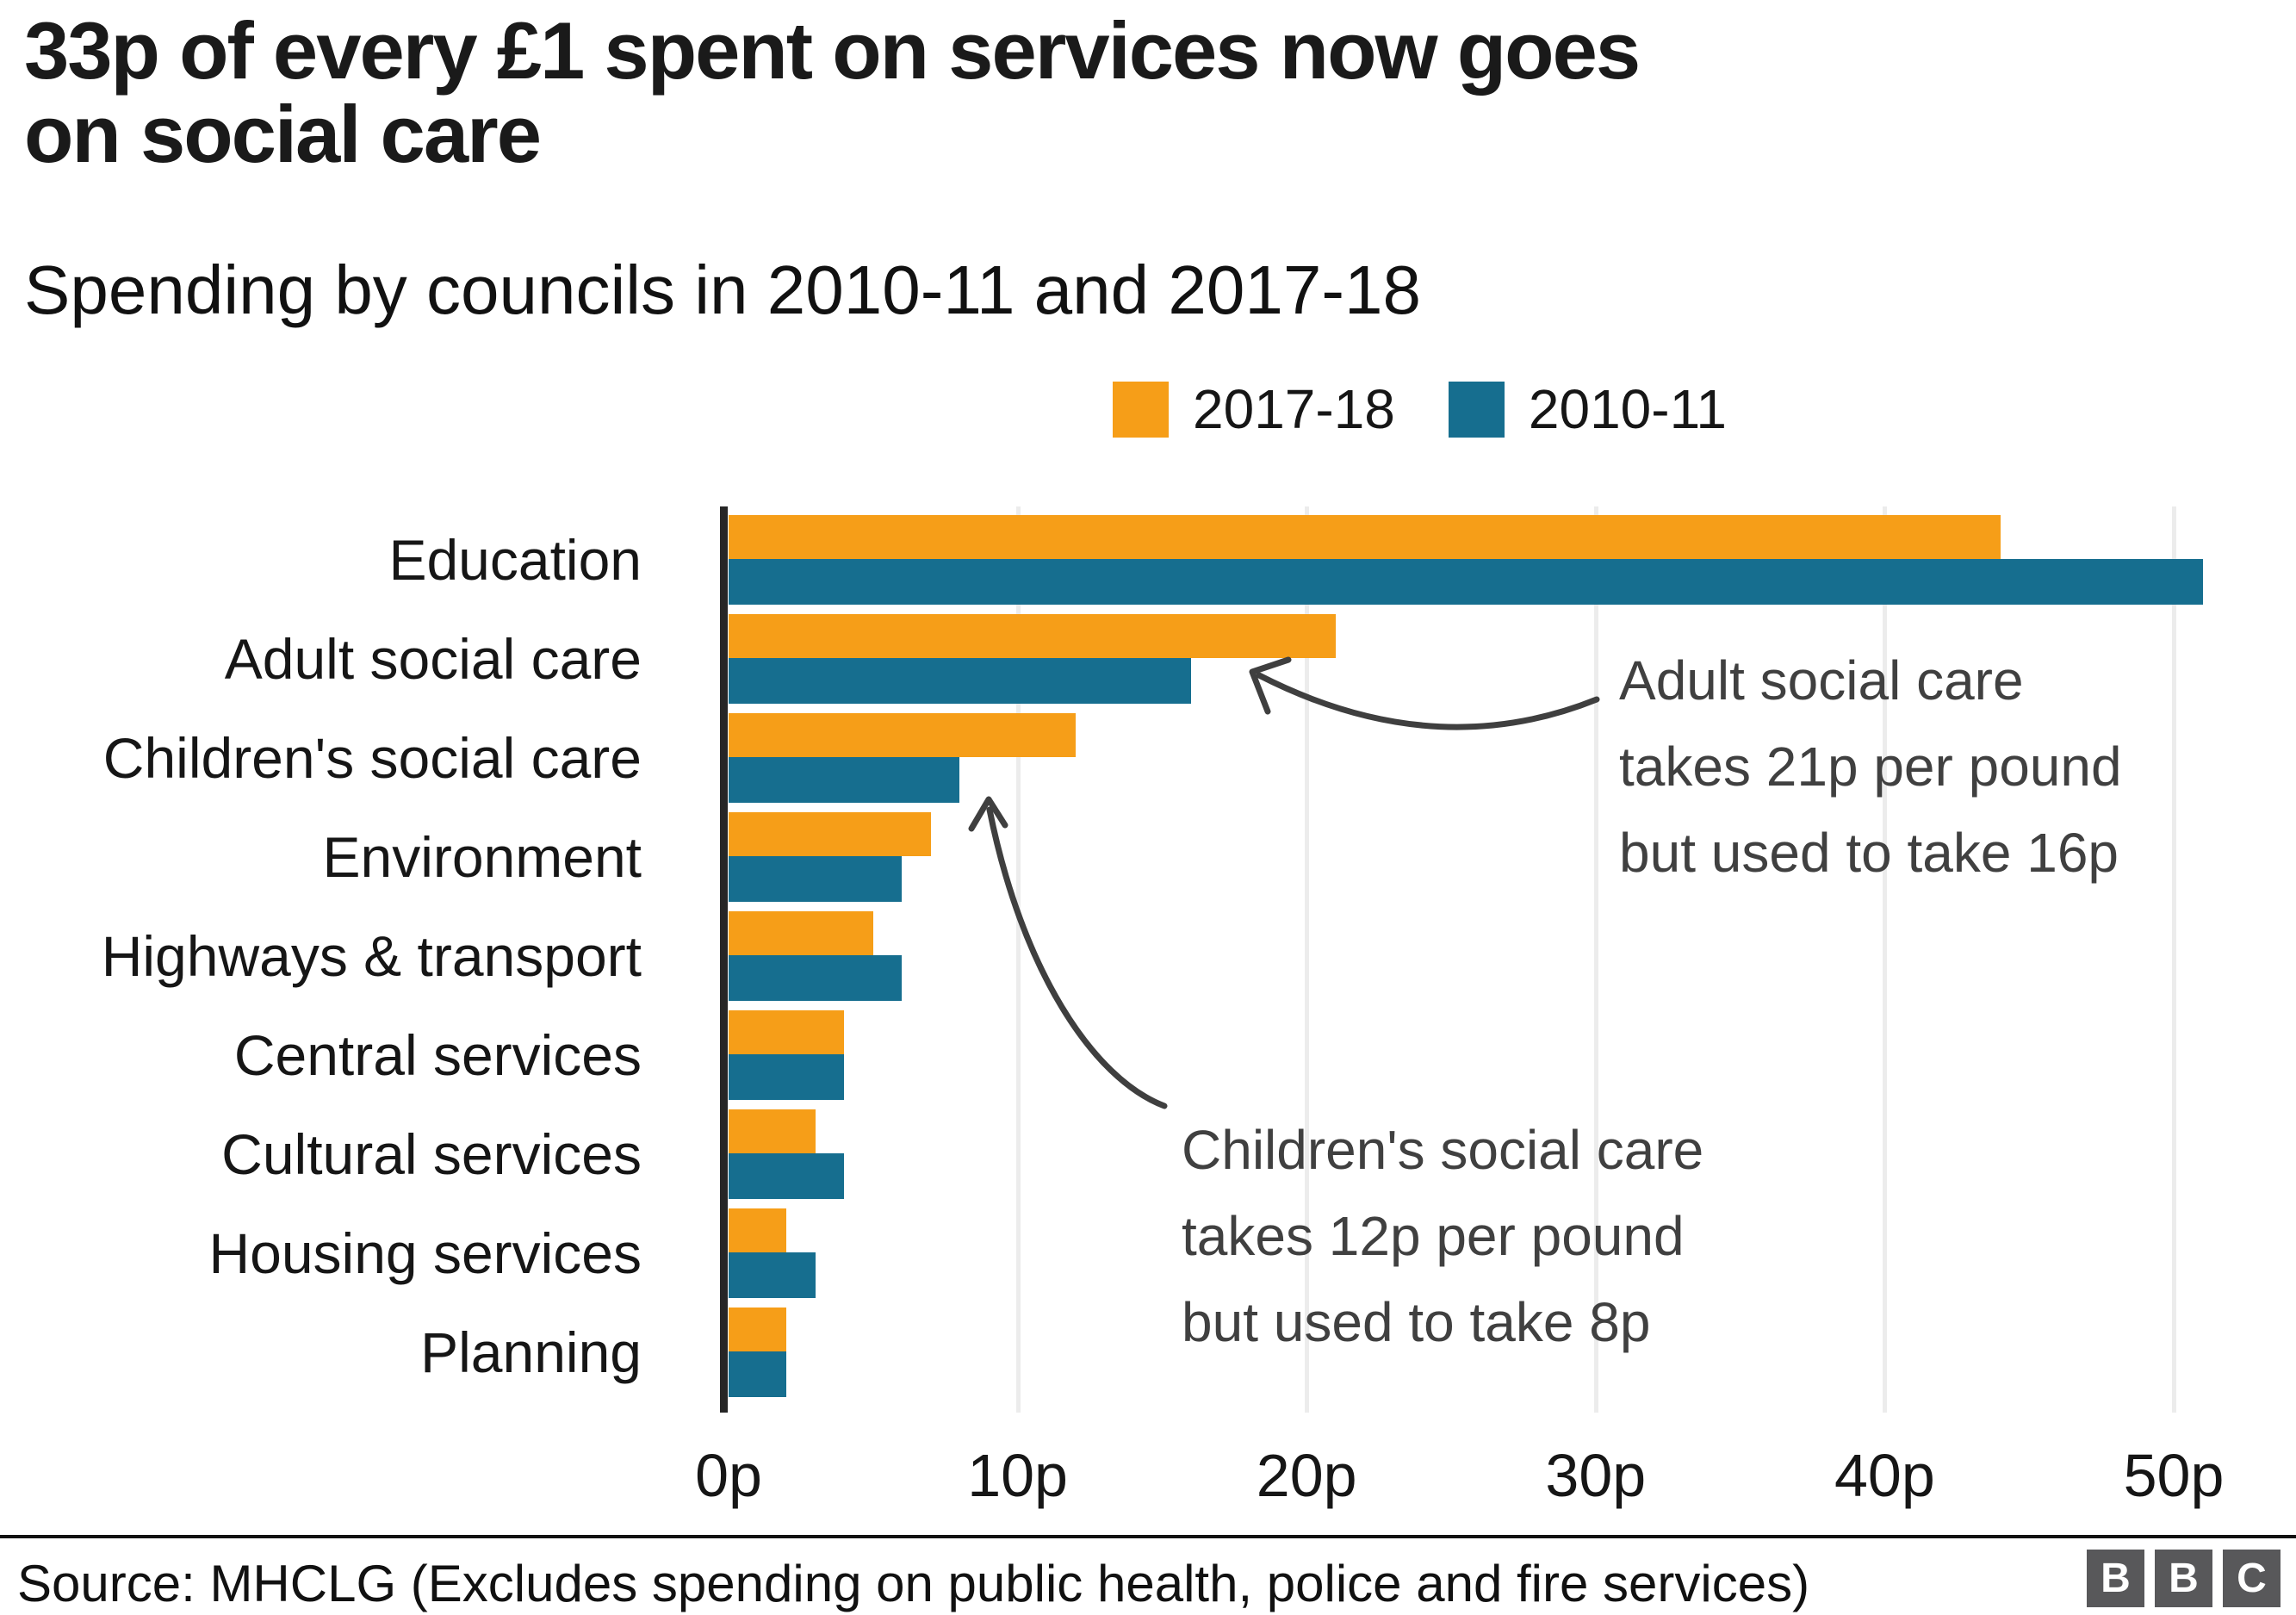 This screenshot has height=1615, width=2296. What do you see at coordinates (283, 134) in the screenshot?
I see `chart-title-line-2: on social care` at bounding box center [283, 134].